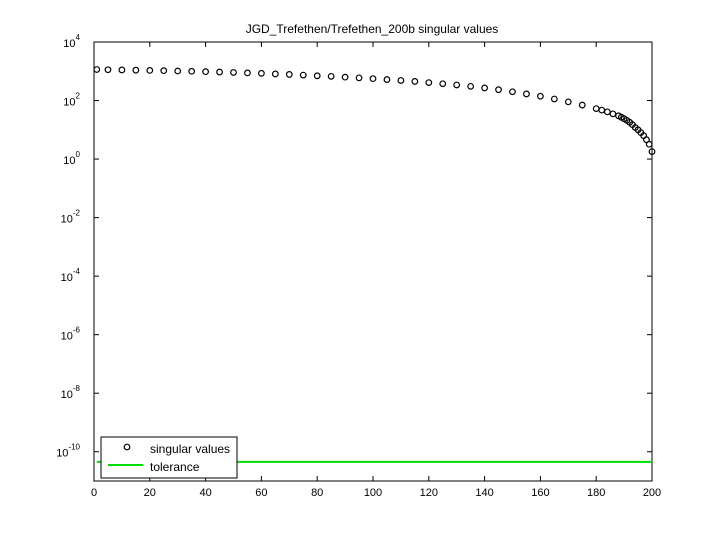 The image size is (720, 540). I want to click on y-tick-label: 10⁻⁶, so click(71, 334).